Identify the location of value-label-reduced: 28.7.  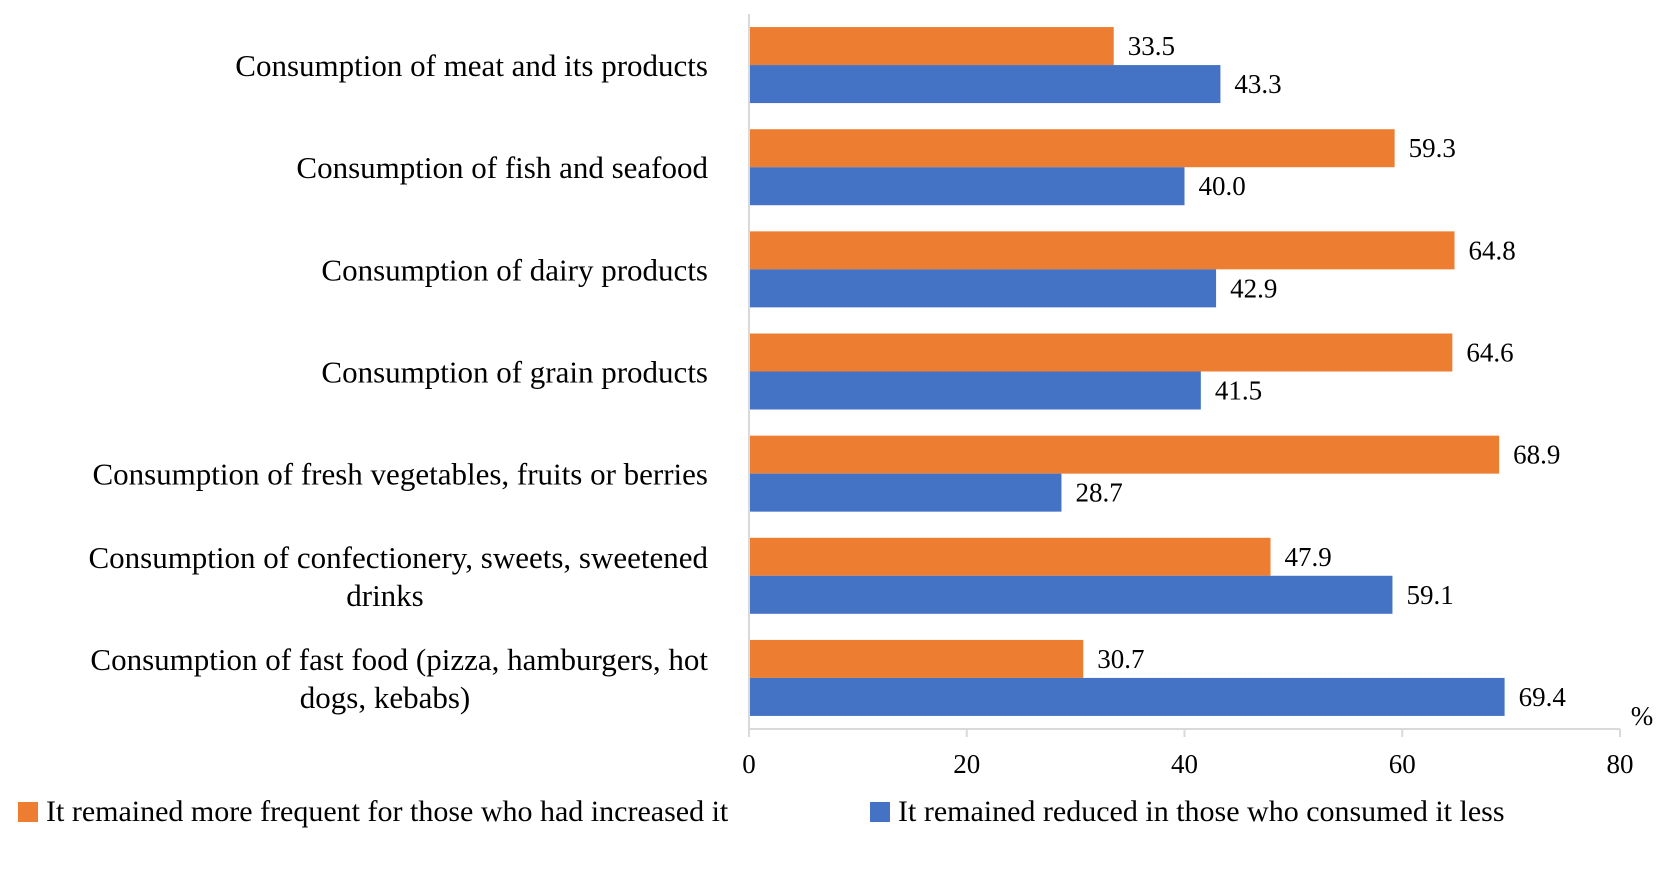
(1098, 493).